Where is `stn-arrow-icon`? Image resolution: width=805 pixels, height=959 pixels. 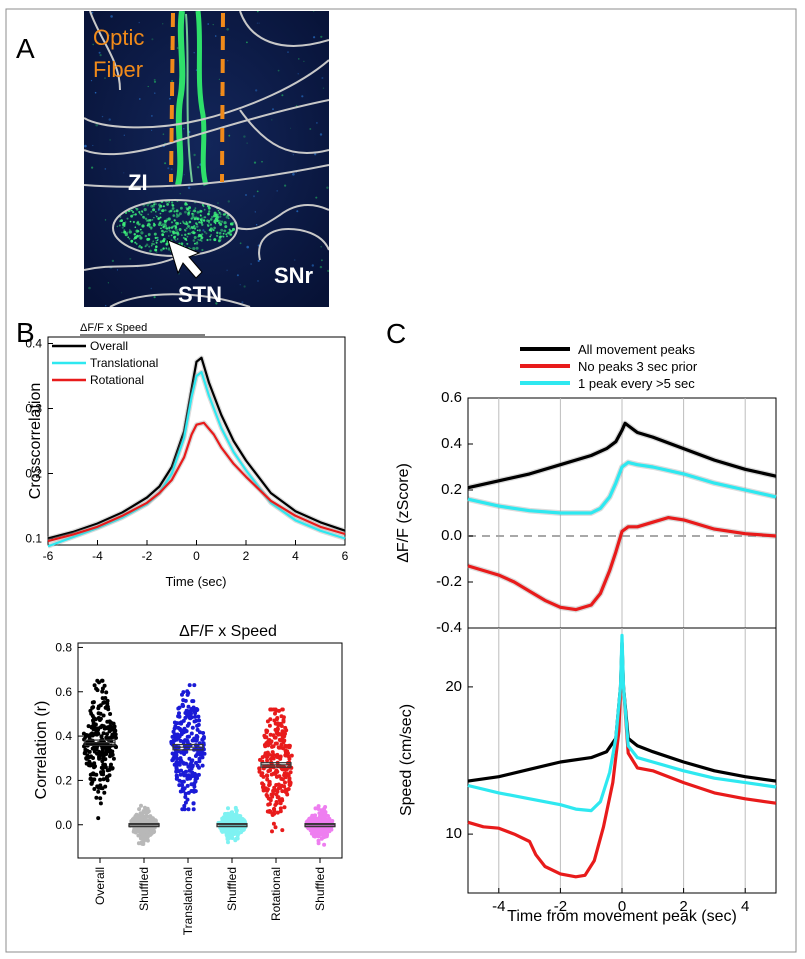
stn-arrow-icon is located at coordinates (185, 259).